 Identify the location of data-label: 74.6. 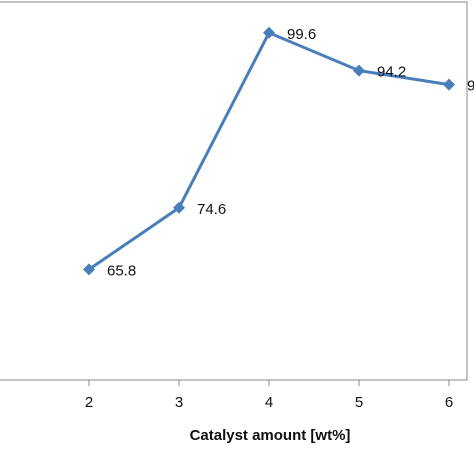
(211, 209).